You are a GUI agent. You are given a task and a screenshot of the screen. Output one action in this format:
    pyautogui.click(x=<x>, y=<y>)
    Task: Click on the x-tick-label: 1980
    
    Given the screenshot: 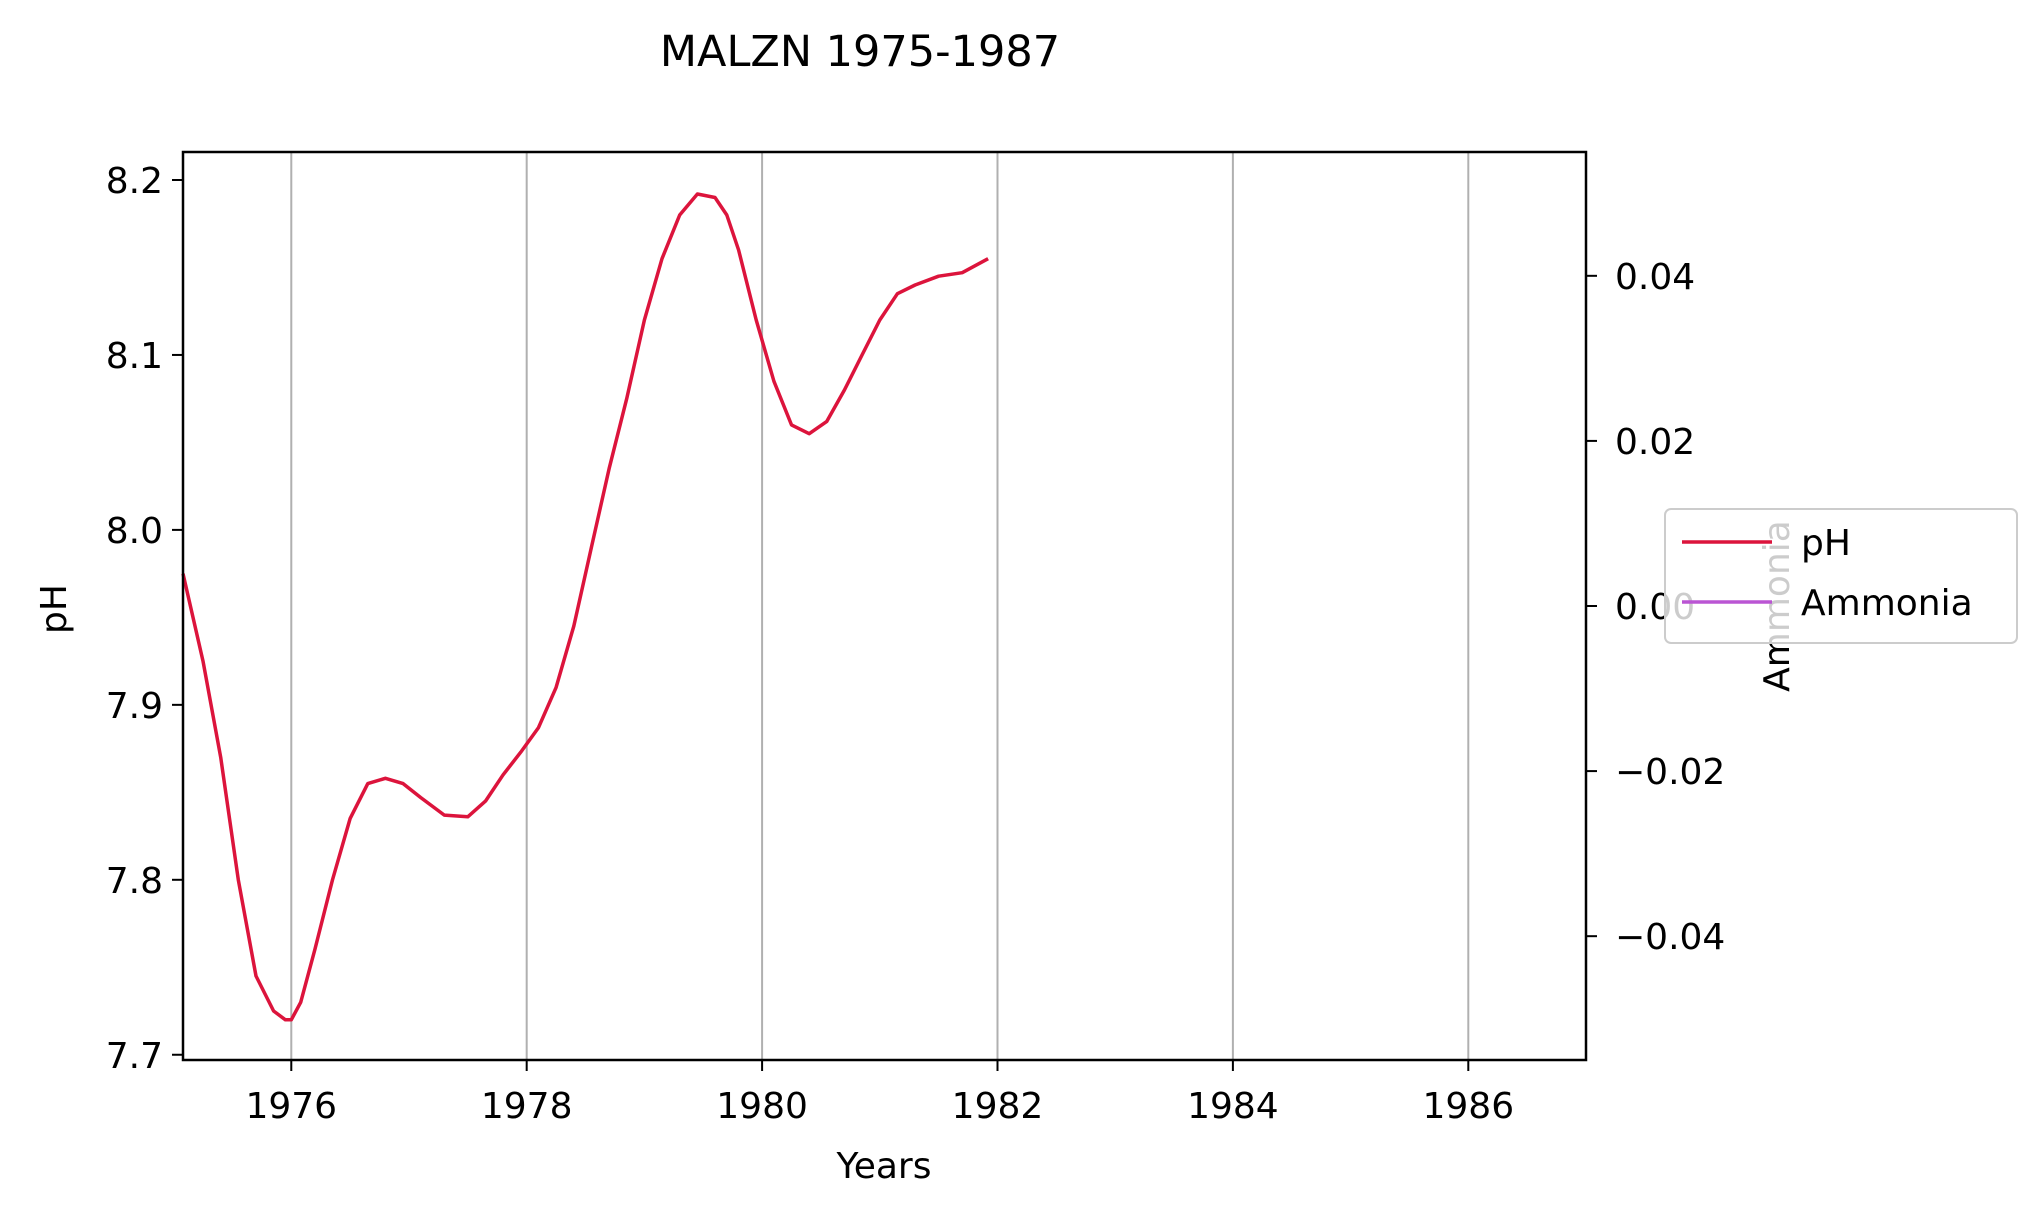 What is the action you would take?
    pyautogui.click(x=762, y=1106)
    